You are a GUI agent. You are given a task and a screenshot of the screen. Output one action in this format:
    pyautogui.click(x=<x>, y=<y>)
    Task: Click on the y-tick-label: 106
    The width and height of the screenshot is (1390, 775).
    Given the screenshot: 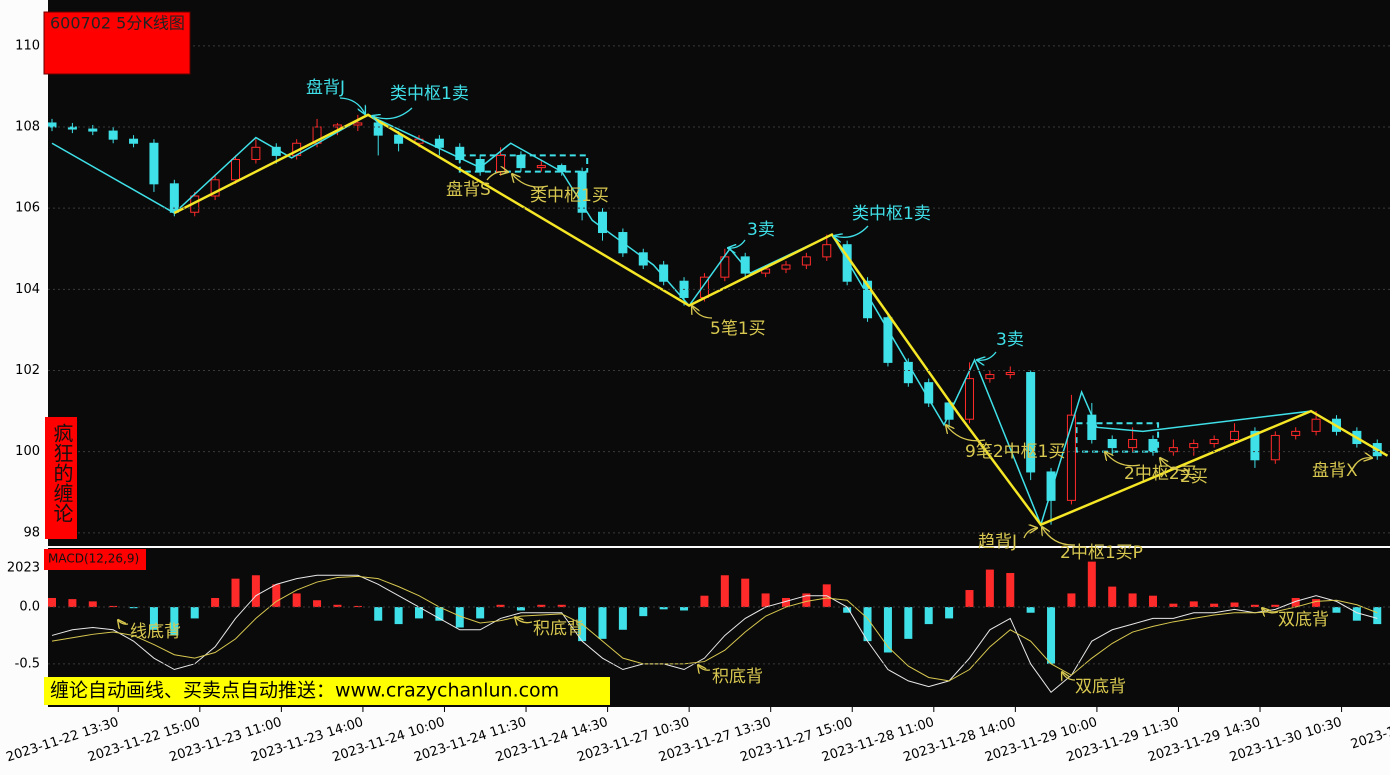 What is the action you would take?
    pyautogui.click(x=27, y=208)
    